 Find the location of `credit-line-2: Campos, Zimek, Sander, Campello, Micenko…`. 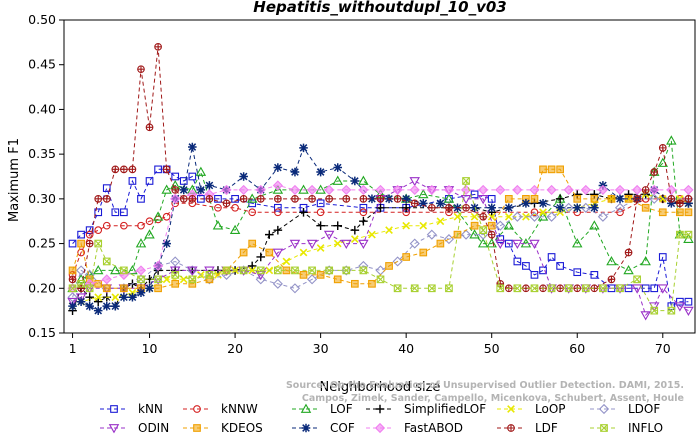

credit-line-2: Campos, Zimek, Sander, Campello, Micenko… is located at coordinates (493, 398).